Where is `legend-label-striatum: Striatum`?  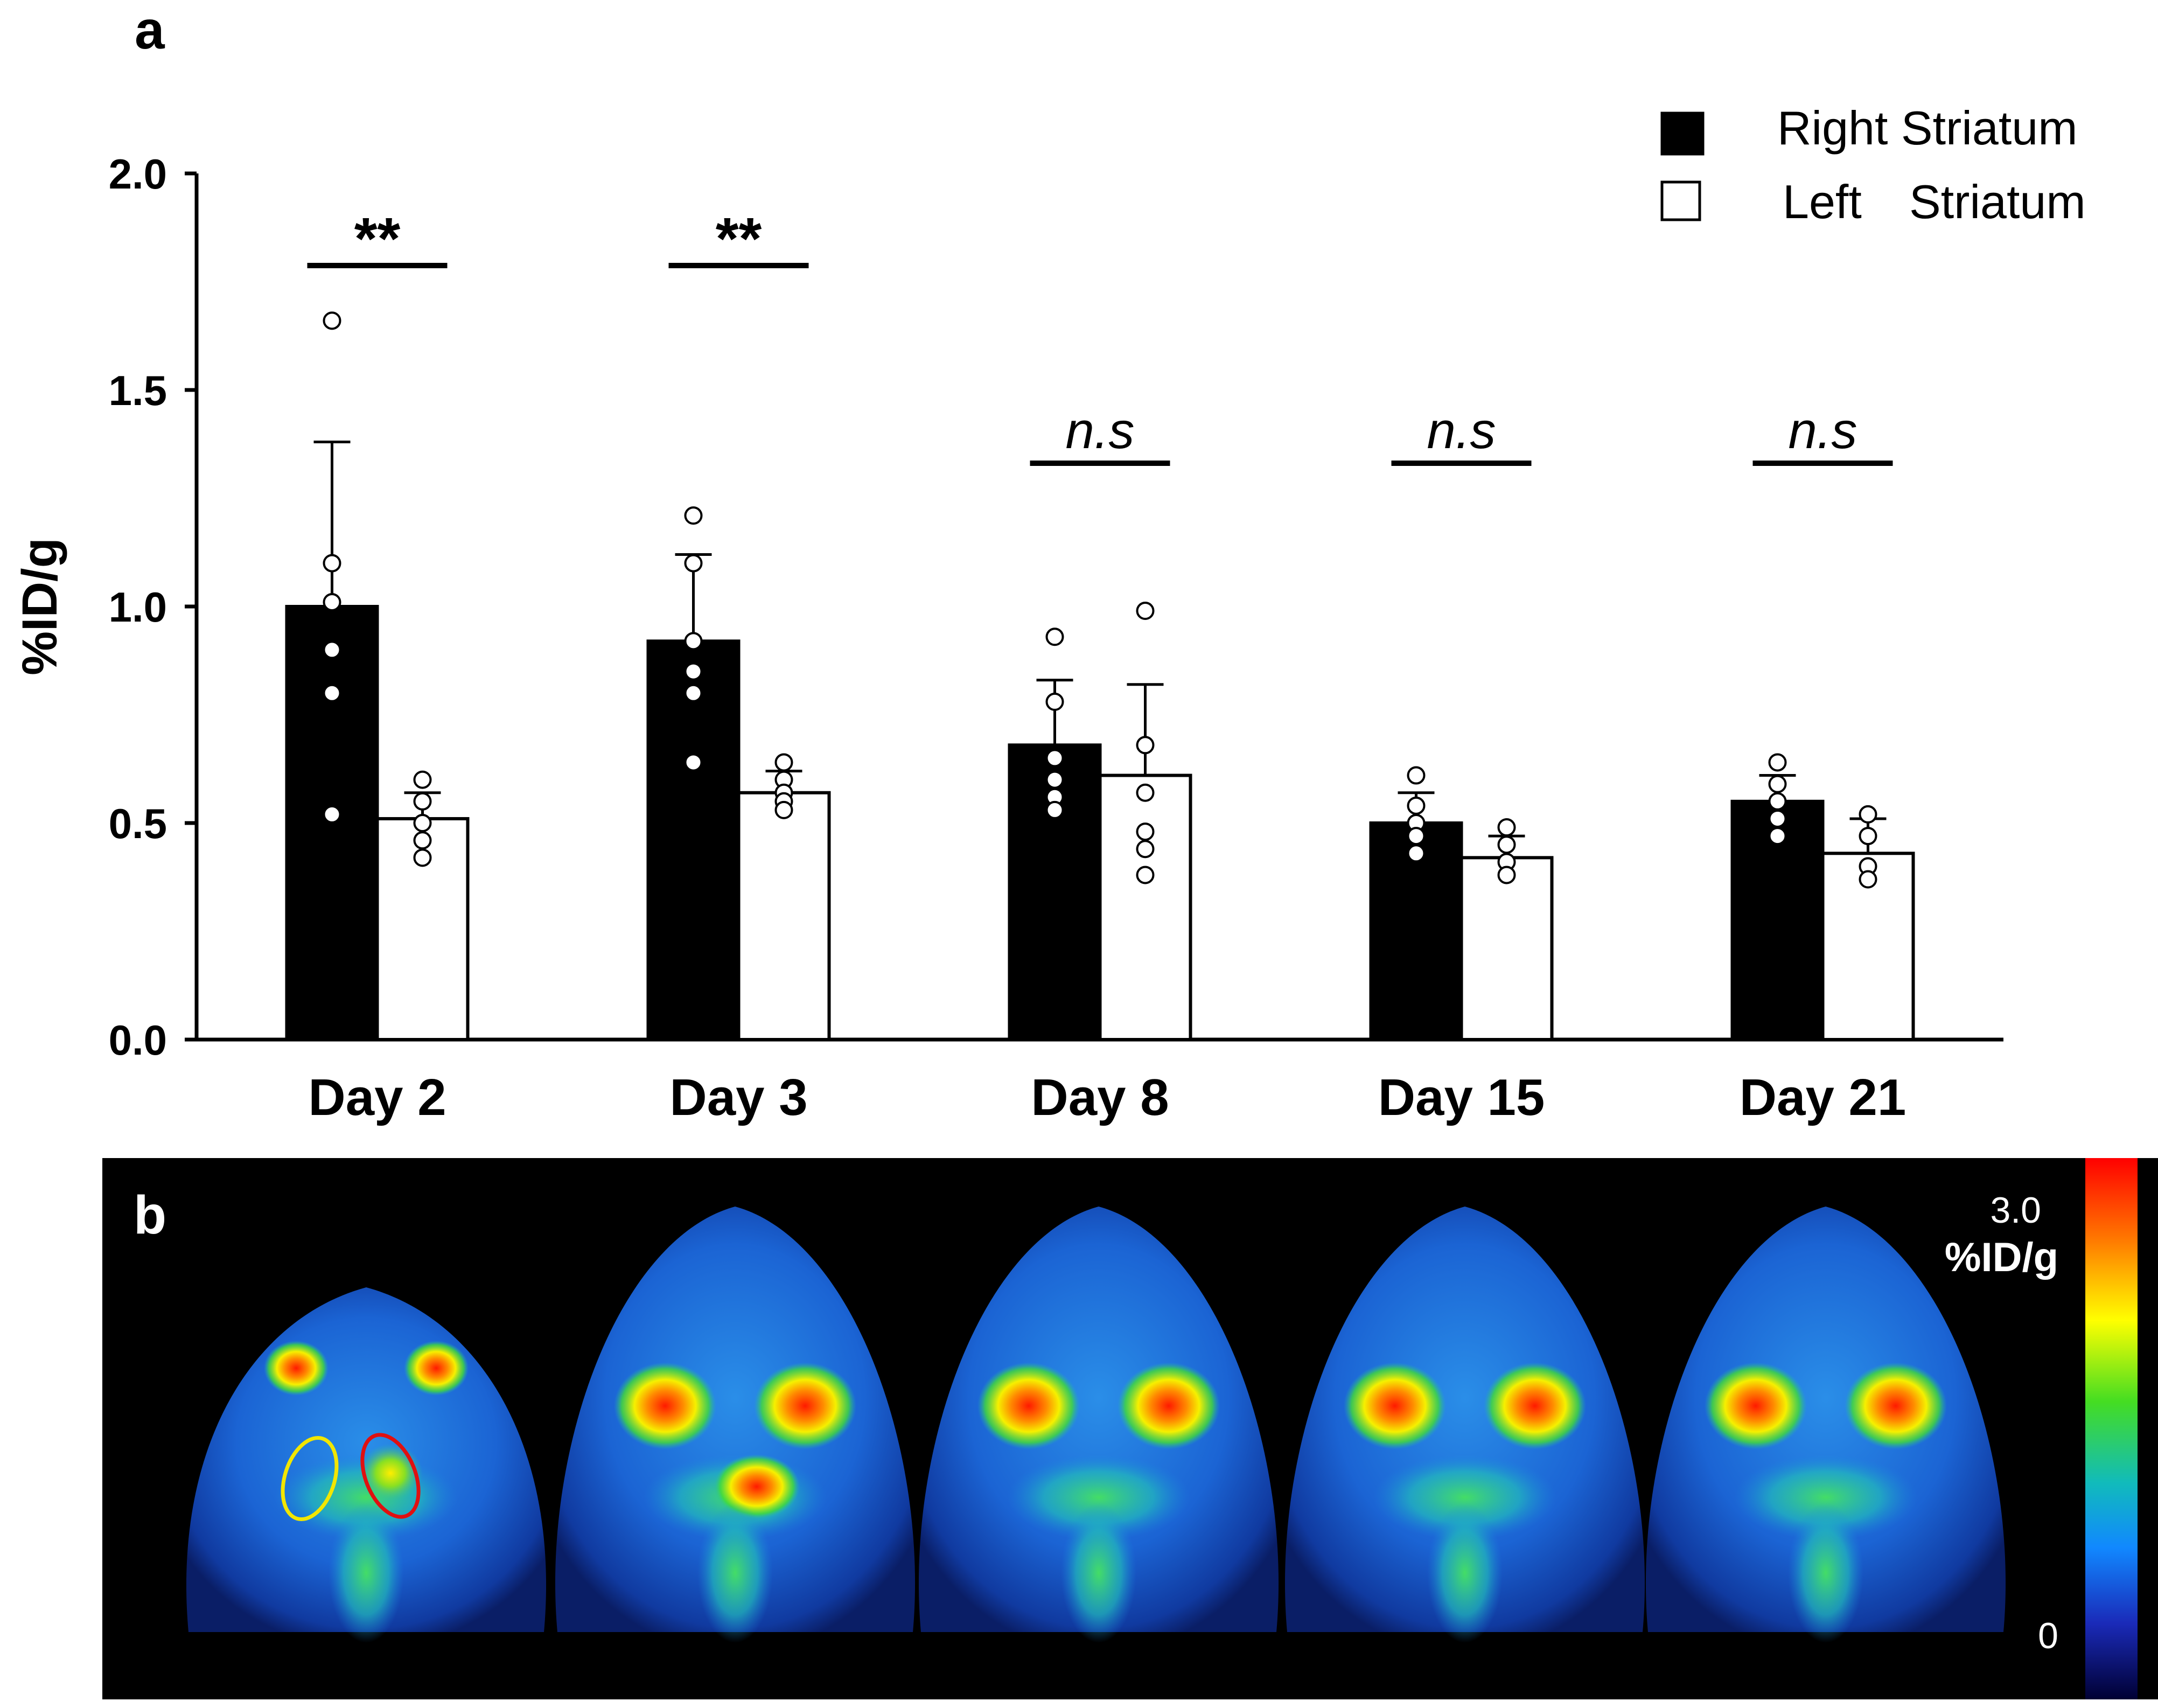
legend-label-striatum: Striatum is located at coordinates (1997, 201).